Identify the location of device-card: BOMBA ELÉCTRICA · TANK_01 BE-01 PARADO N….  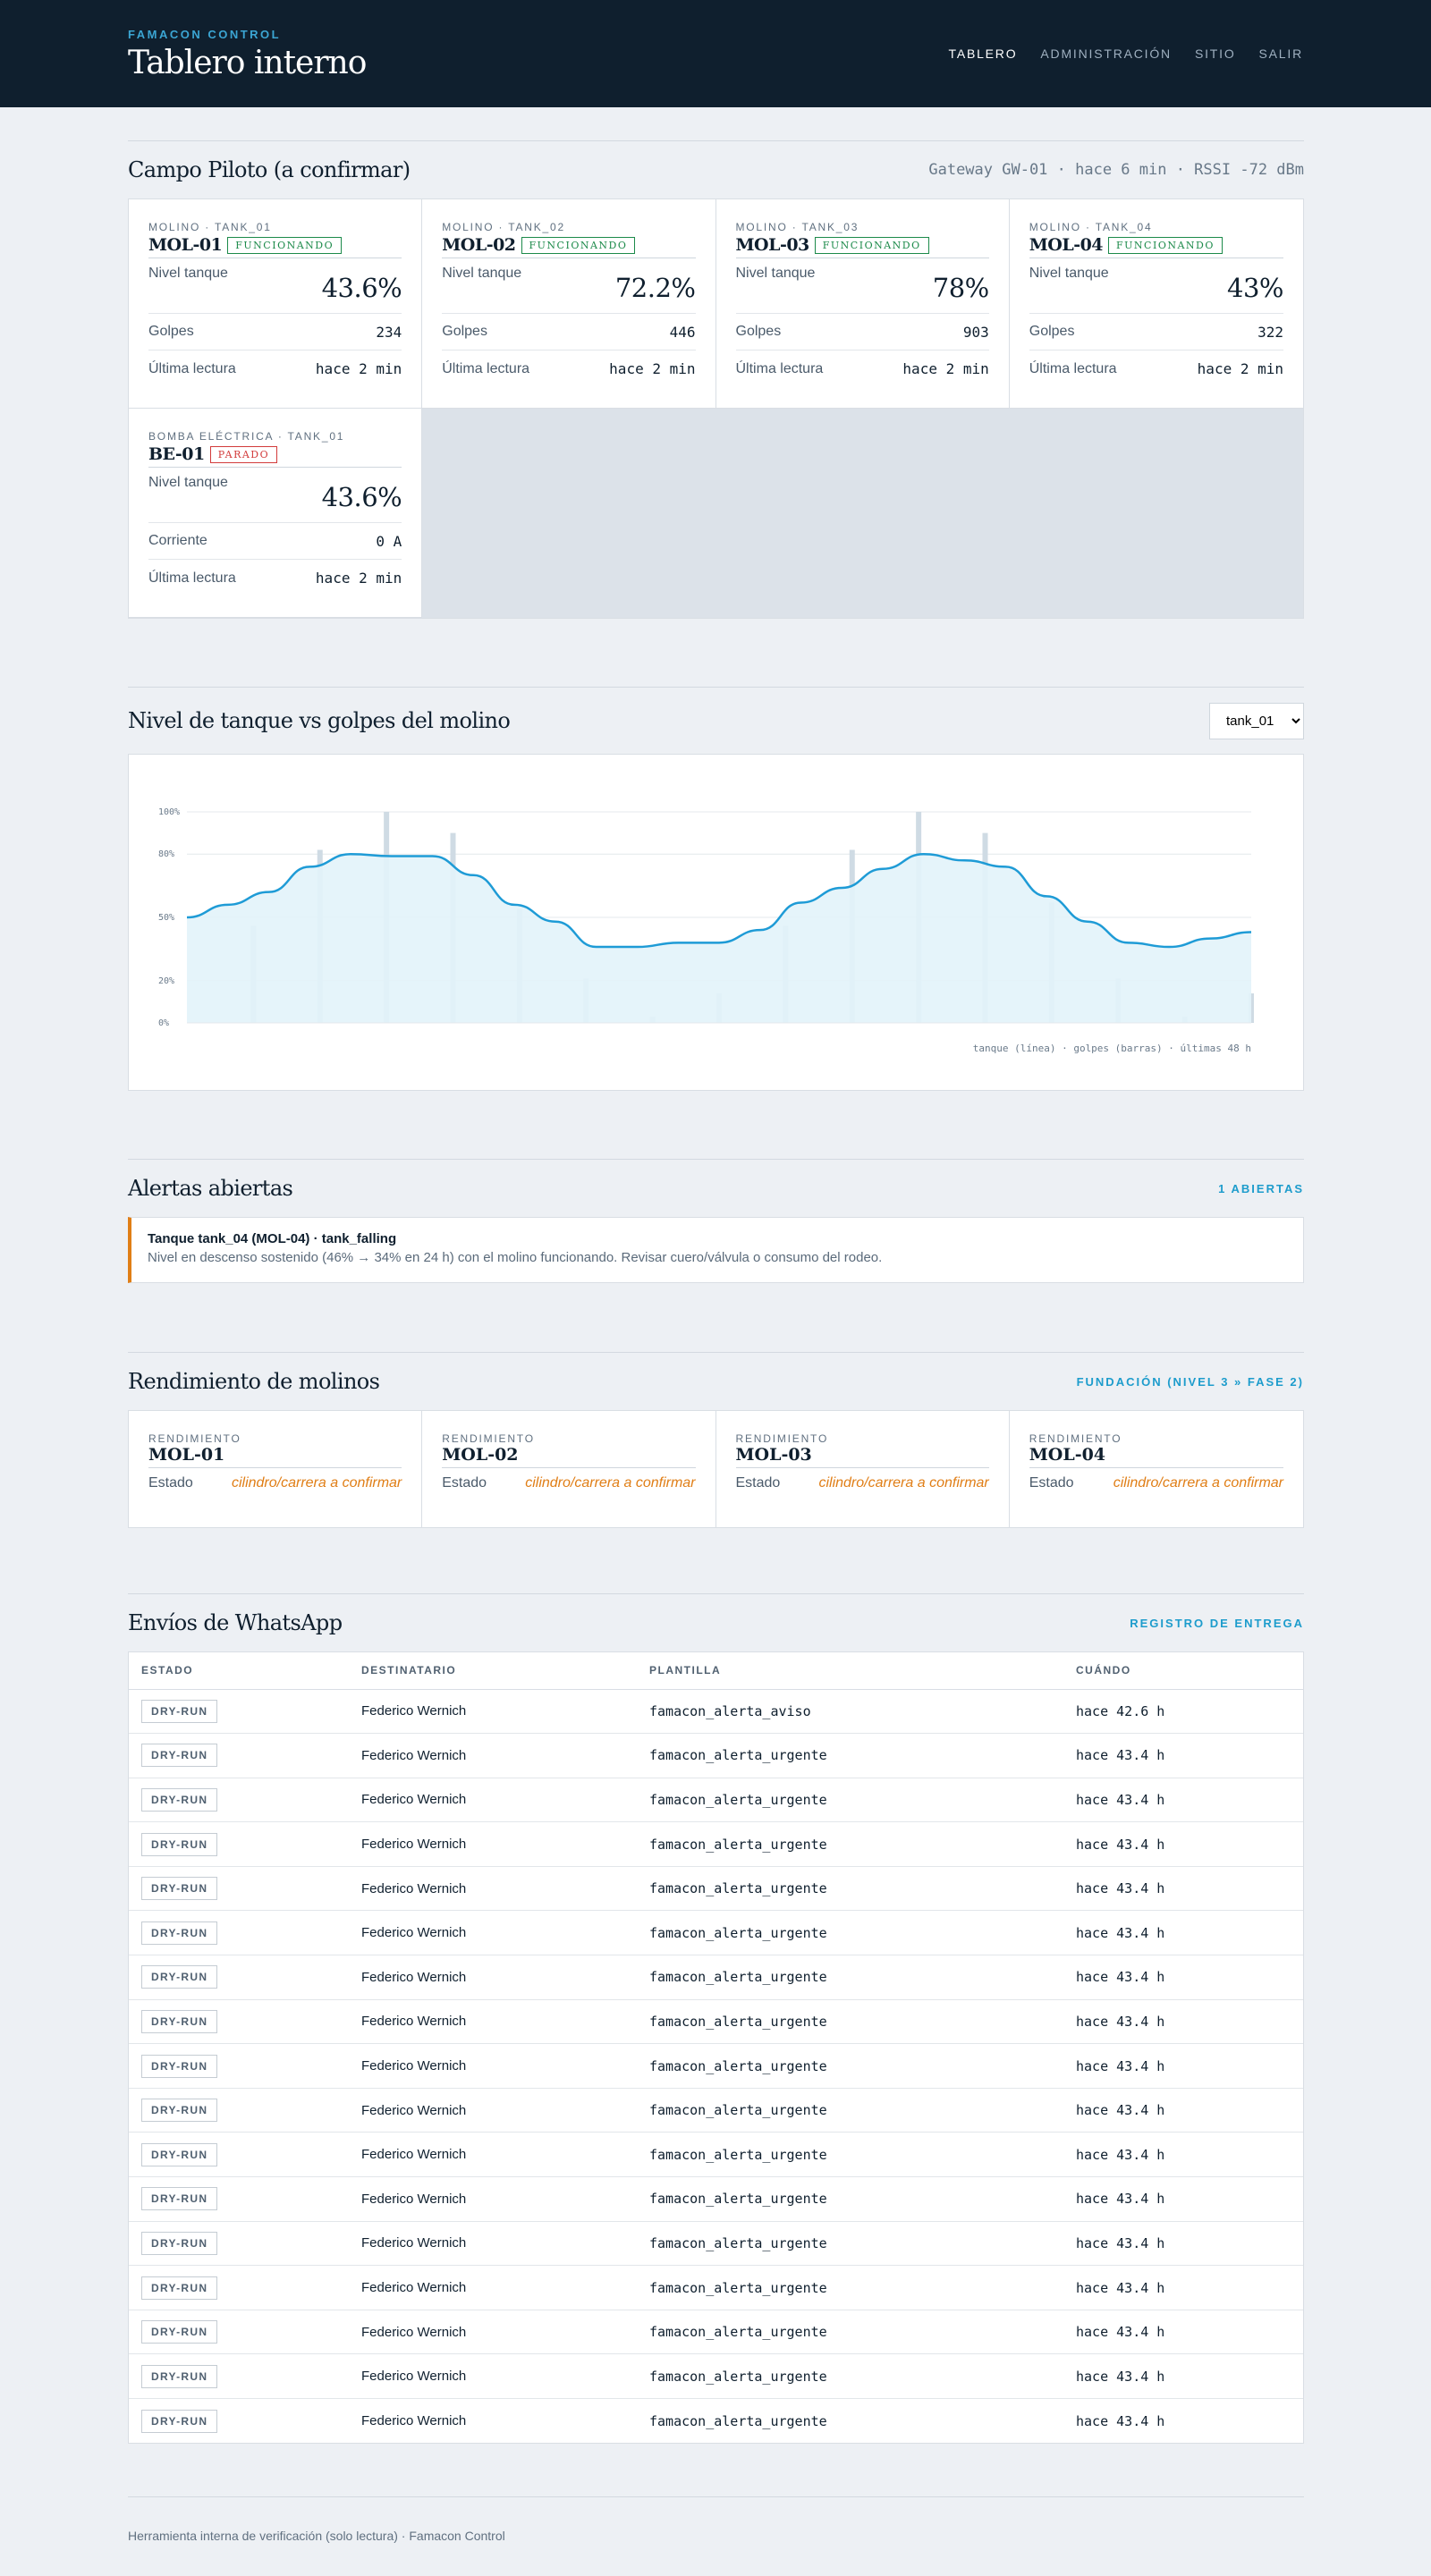
(276, 513).